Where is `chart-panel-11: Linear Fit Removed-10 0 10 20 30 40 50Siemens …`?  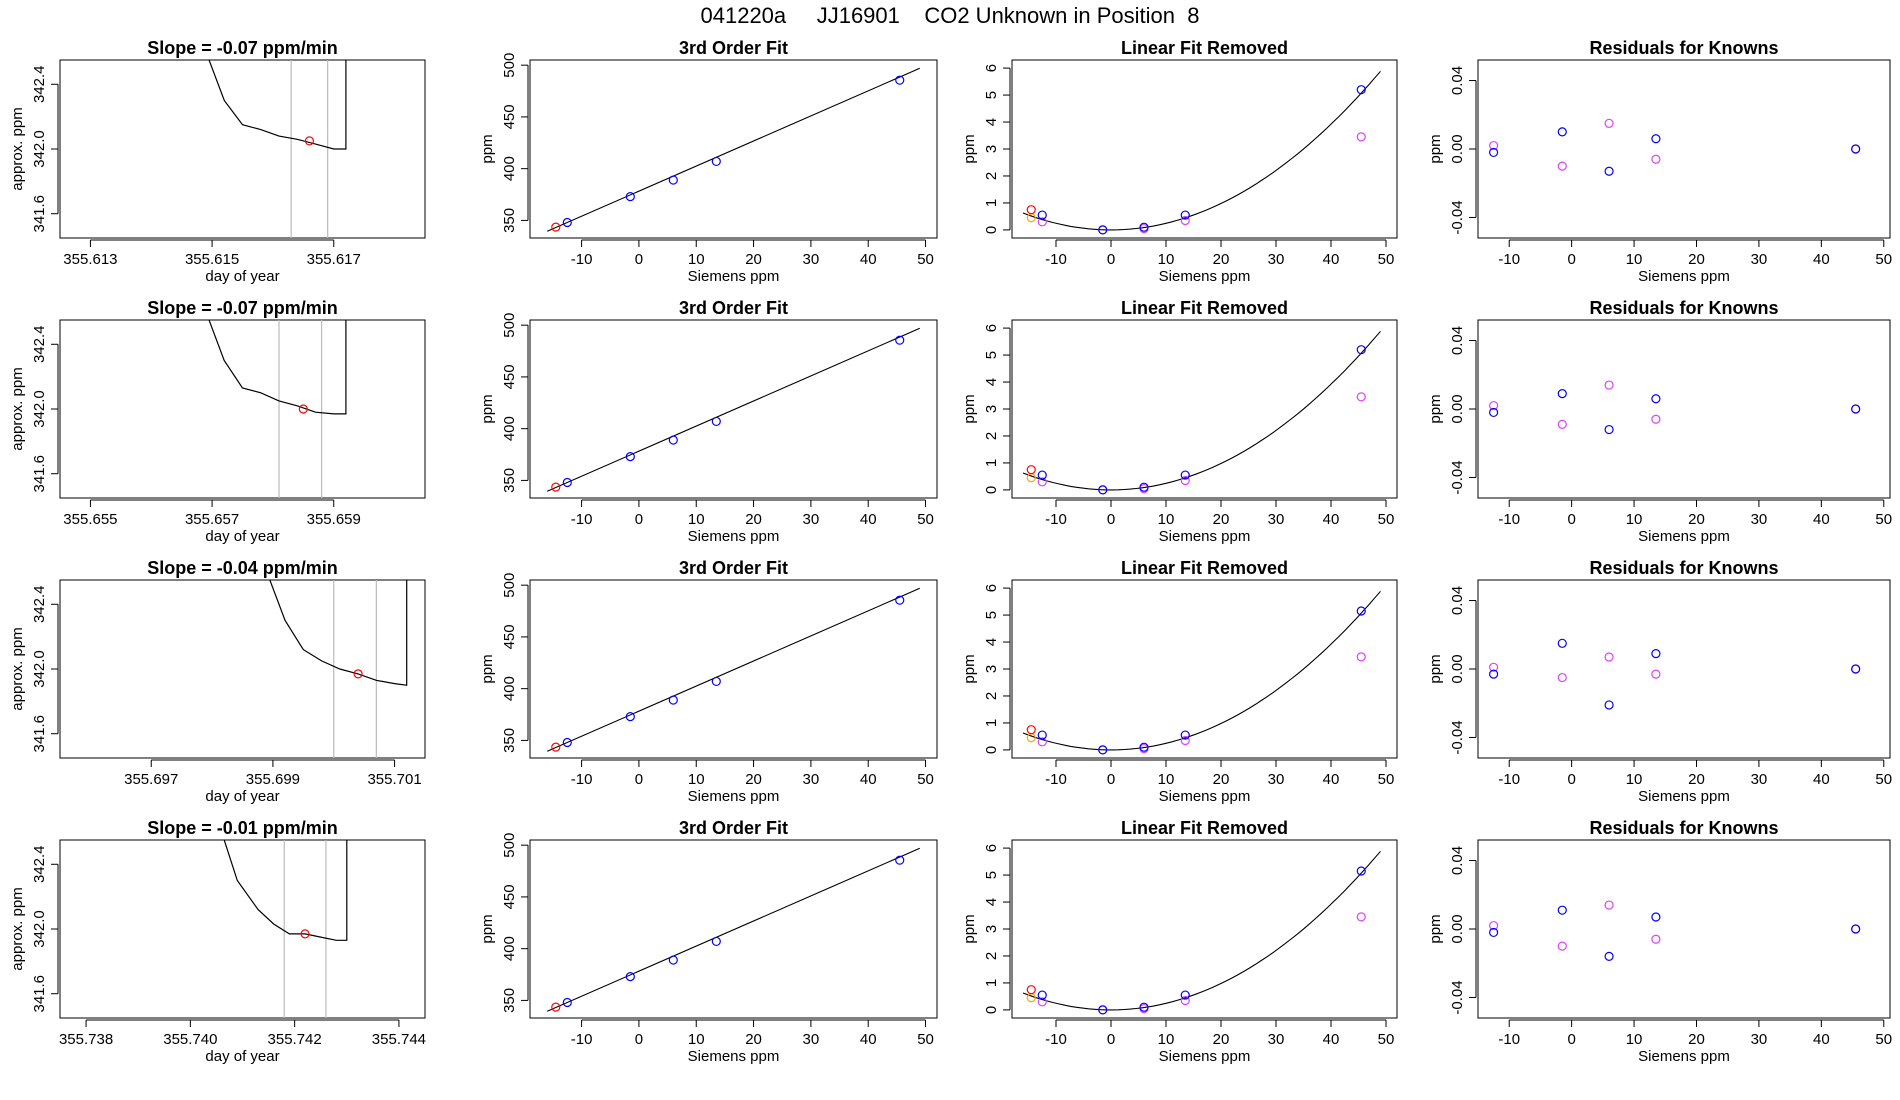 chart-panel-11: Linear Fit Removed-10 0 10 20 30 40 50Siemens … is located at coordinates (1179, 681).